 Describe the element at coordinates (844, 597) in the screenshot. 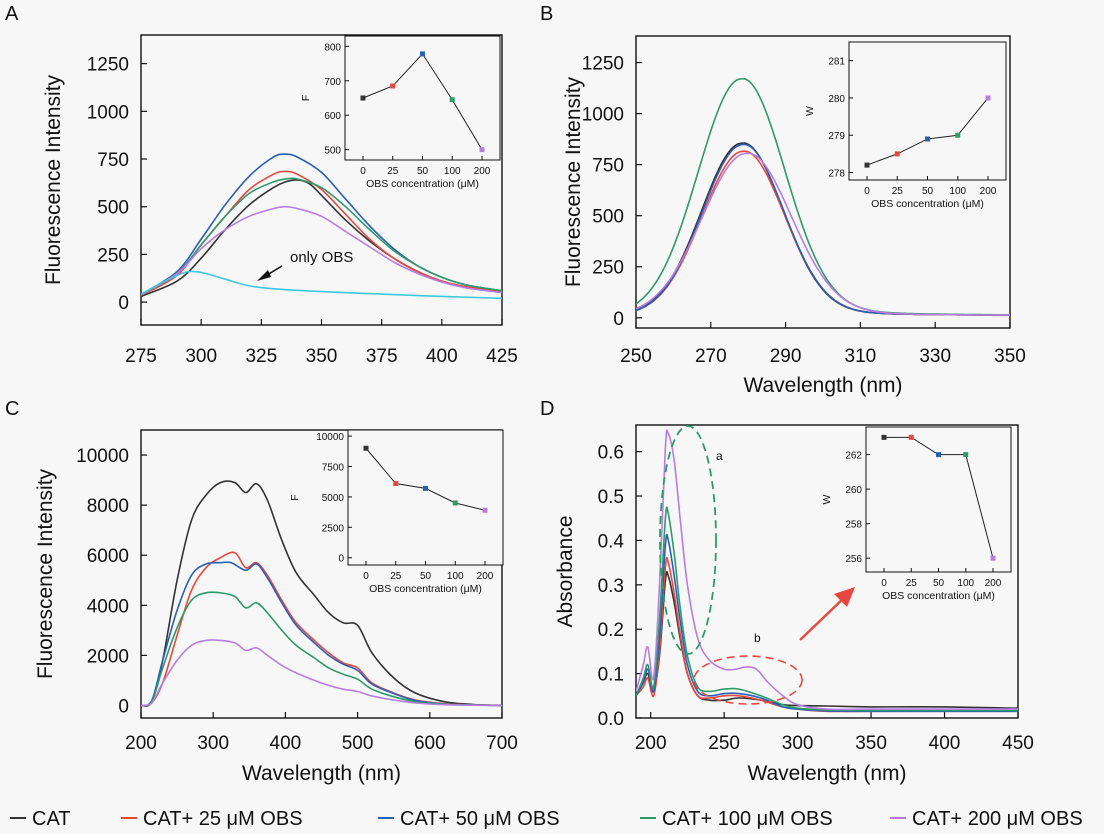

I see `annotation-arrow-head` at that location.